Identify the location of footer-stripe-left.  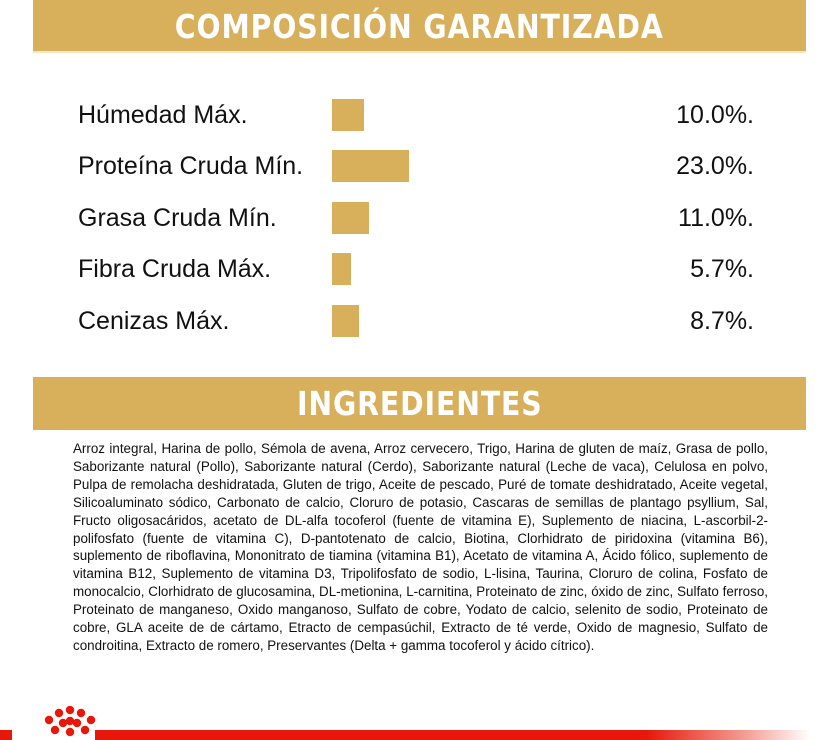
(6, 735).